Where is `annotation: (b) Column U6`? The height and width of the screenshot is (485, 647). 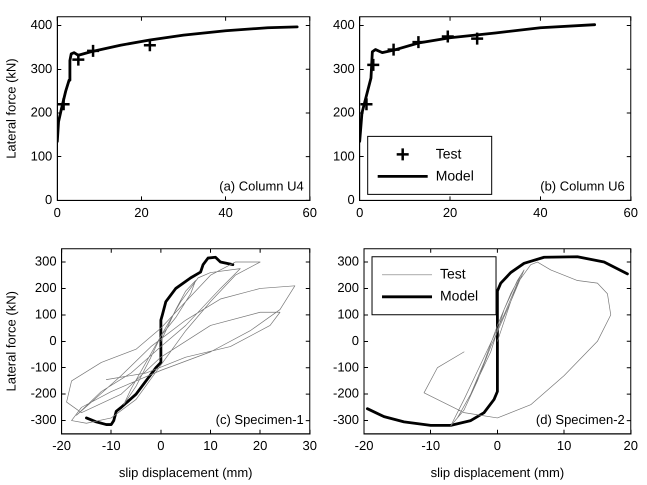 annotation: (b) Column U6 is located at coordinates (582, 186).